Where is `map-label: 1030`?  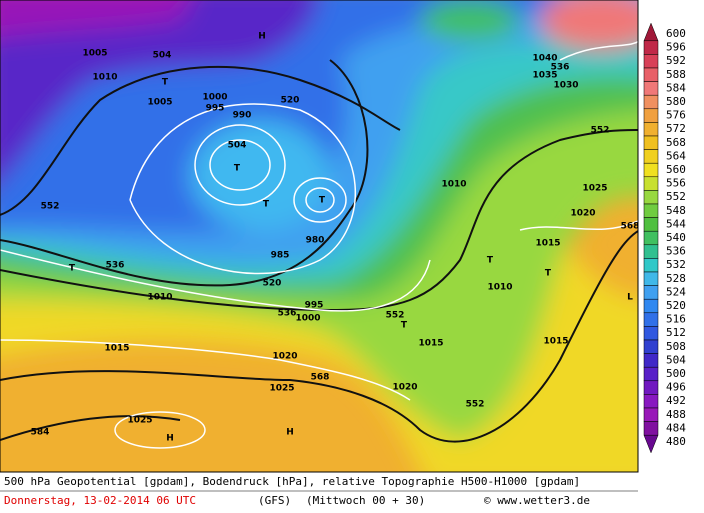
map-label: 1030 is located at coordinates (565, 86).